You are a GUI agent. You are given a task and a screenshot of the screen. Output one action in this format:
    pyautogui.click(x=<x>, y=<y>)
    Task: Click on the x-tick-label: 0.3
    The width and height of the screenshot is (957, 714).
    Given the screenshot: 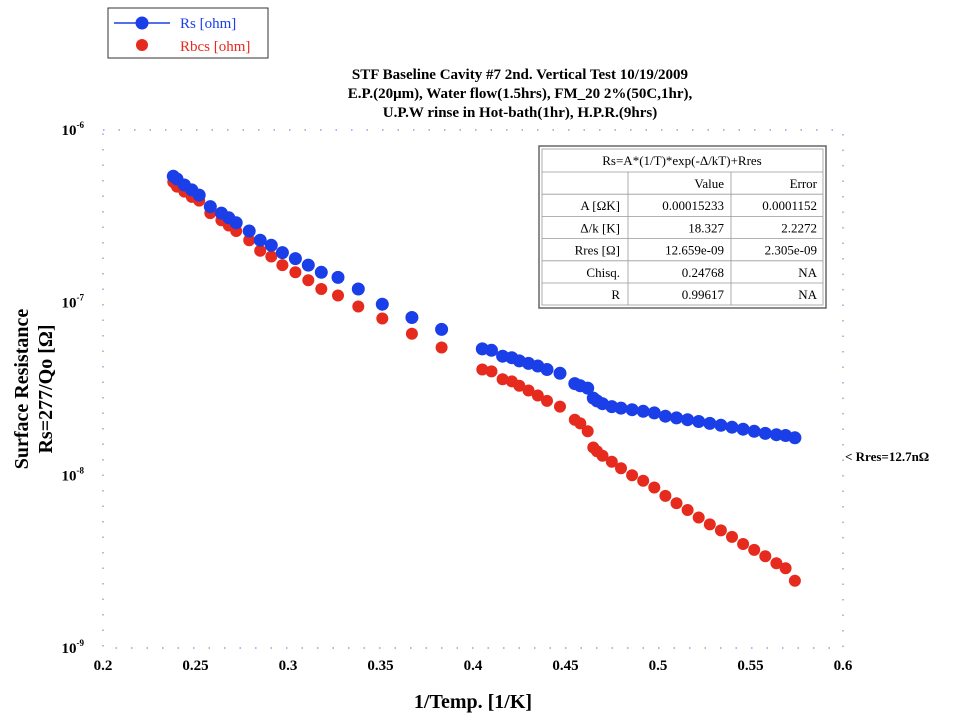 What is the action you would take?
    pyautogui.click(x=288, y=666)
    